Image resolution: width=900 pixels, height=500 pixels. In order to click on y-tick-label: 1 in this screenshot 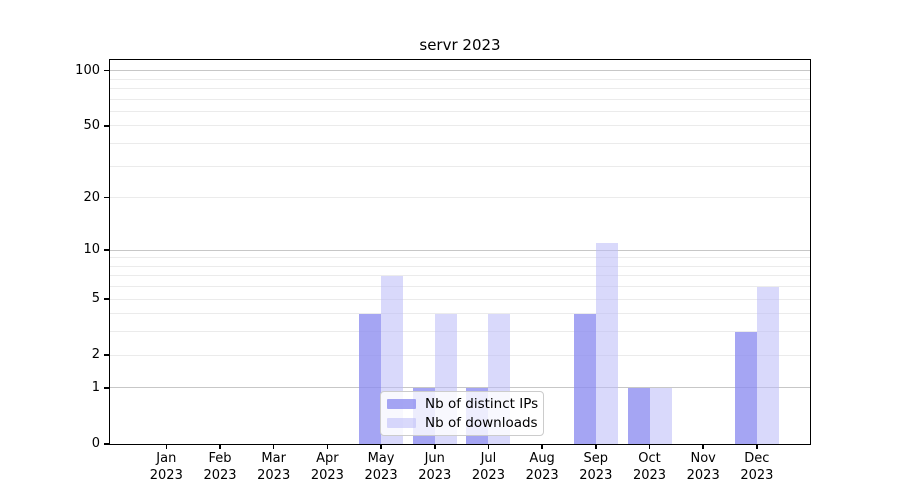, I will do `click(95, 387)`.